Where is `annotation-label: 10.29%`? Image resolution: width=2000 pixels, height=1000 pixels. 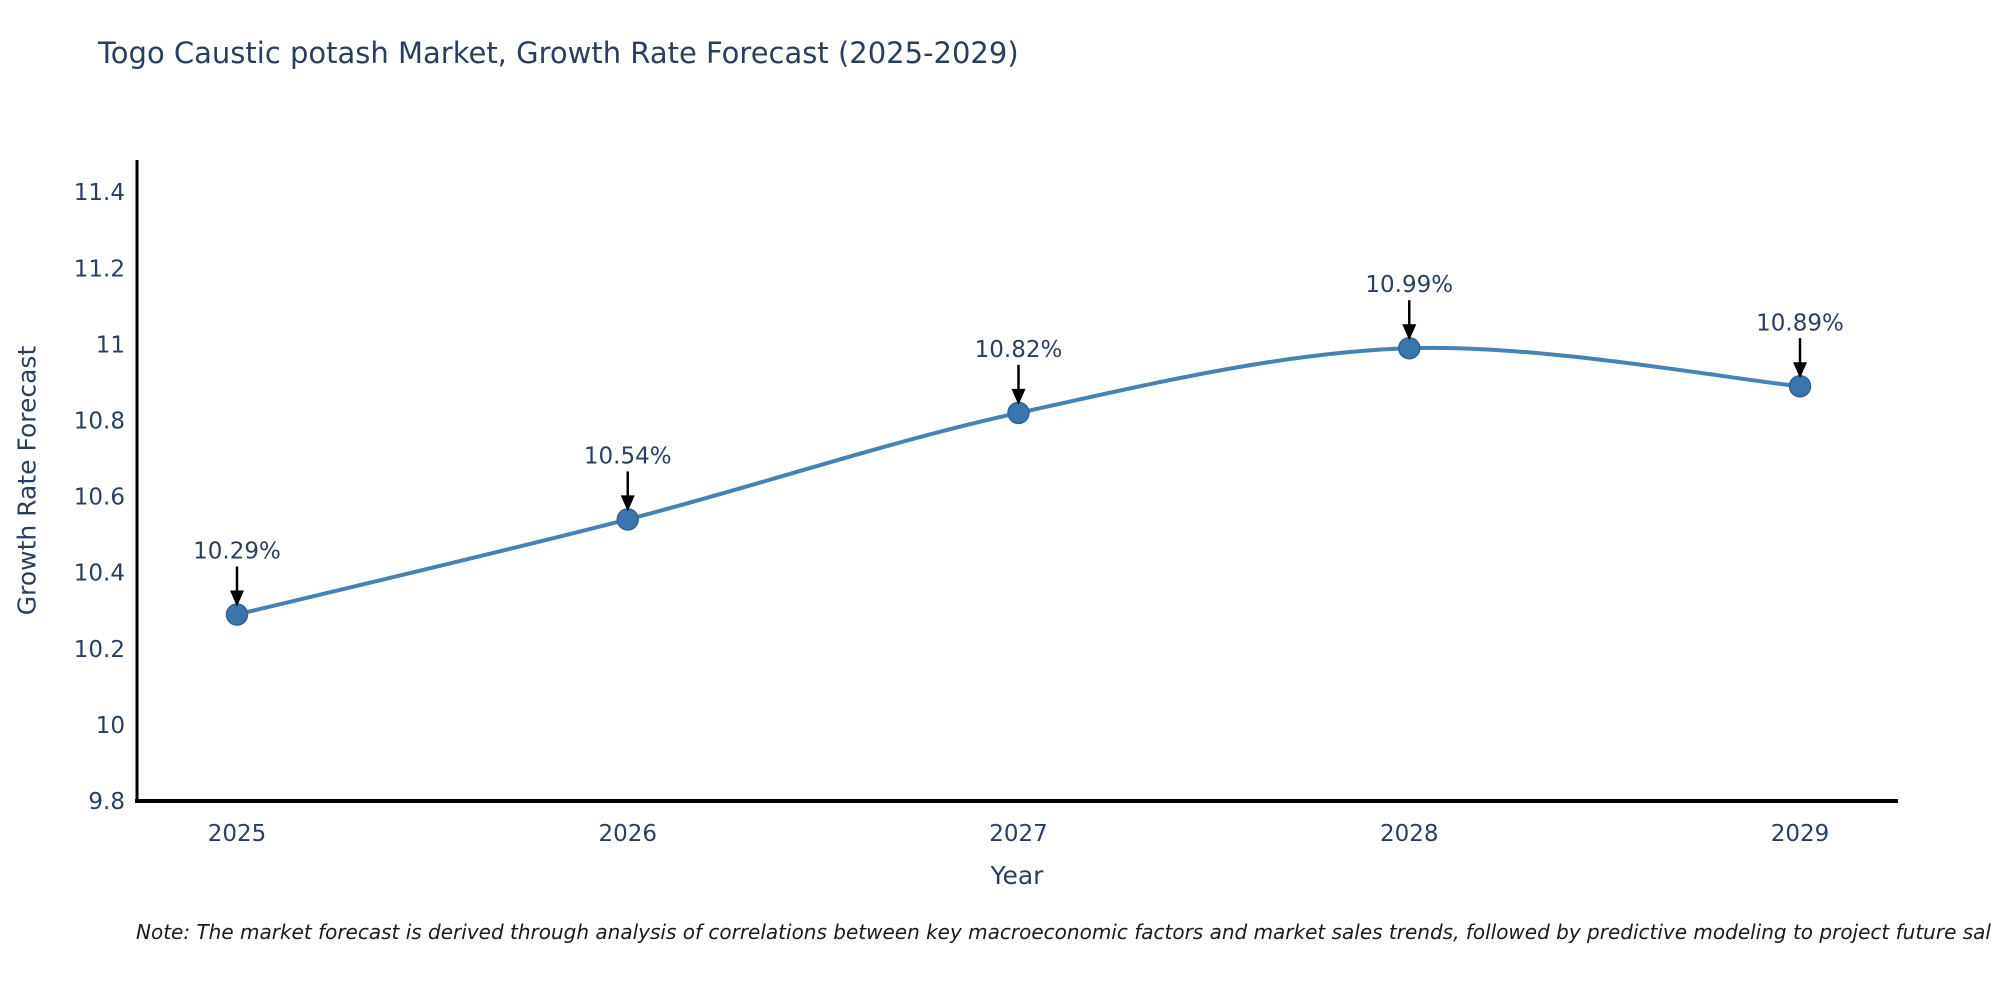 annotation-label: 10.29% is located at coordinates (237, 552).